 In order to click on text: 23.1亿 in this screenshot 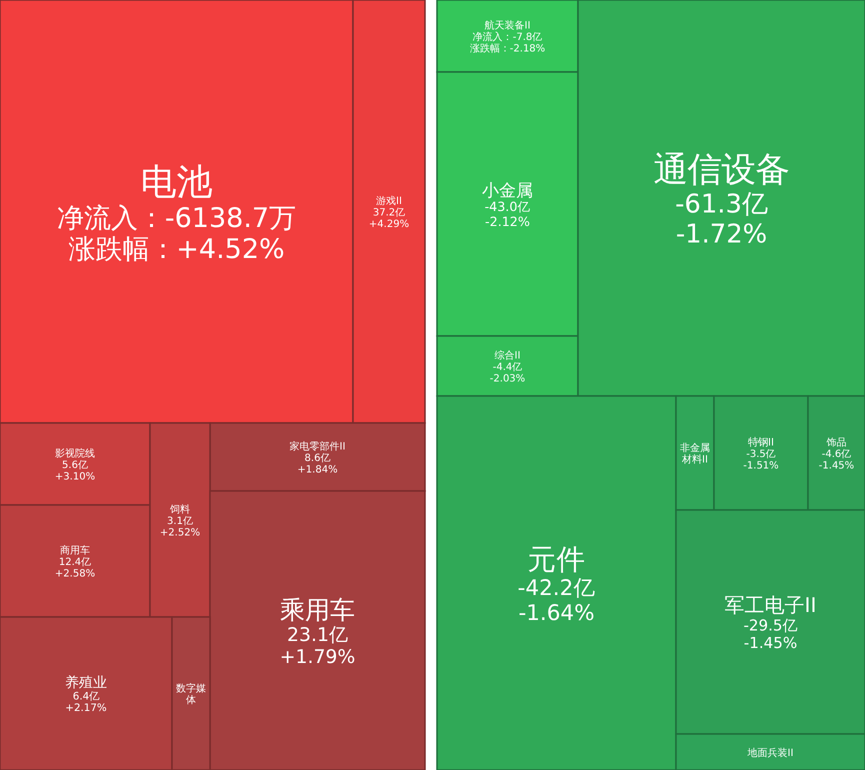, I will do `click(317, 635)`.